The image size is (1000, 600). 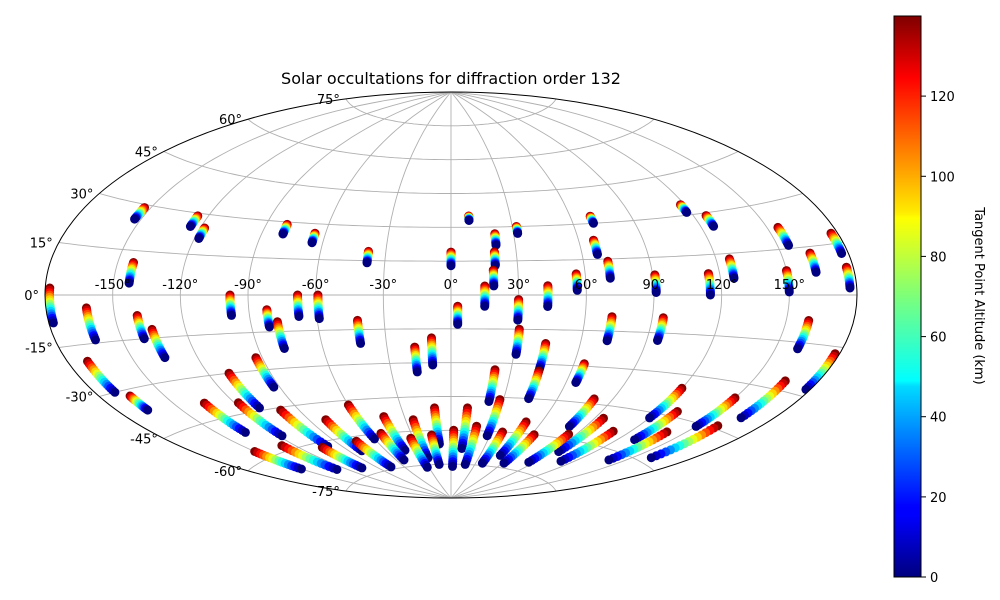 I want to click on colorbar-tick-label: 60, so click(x=938, y=338).